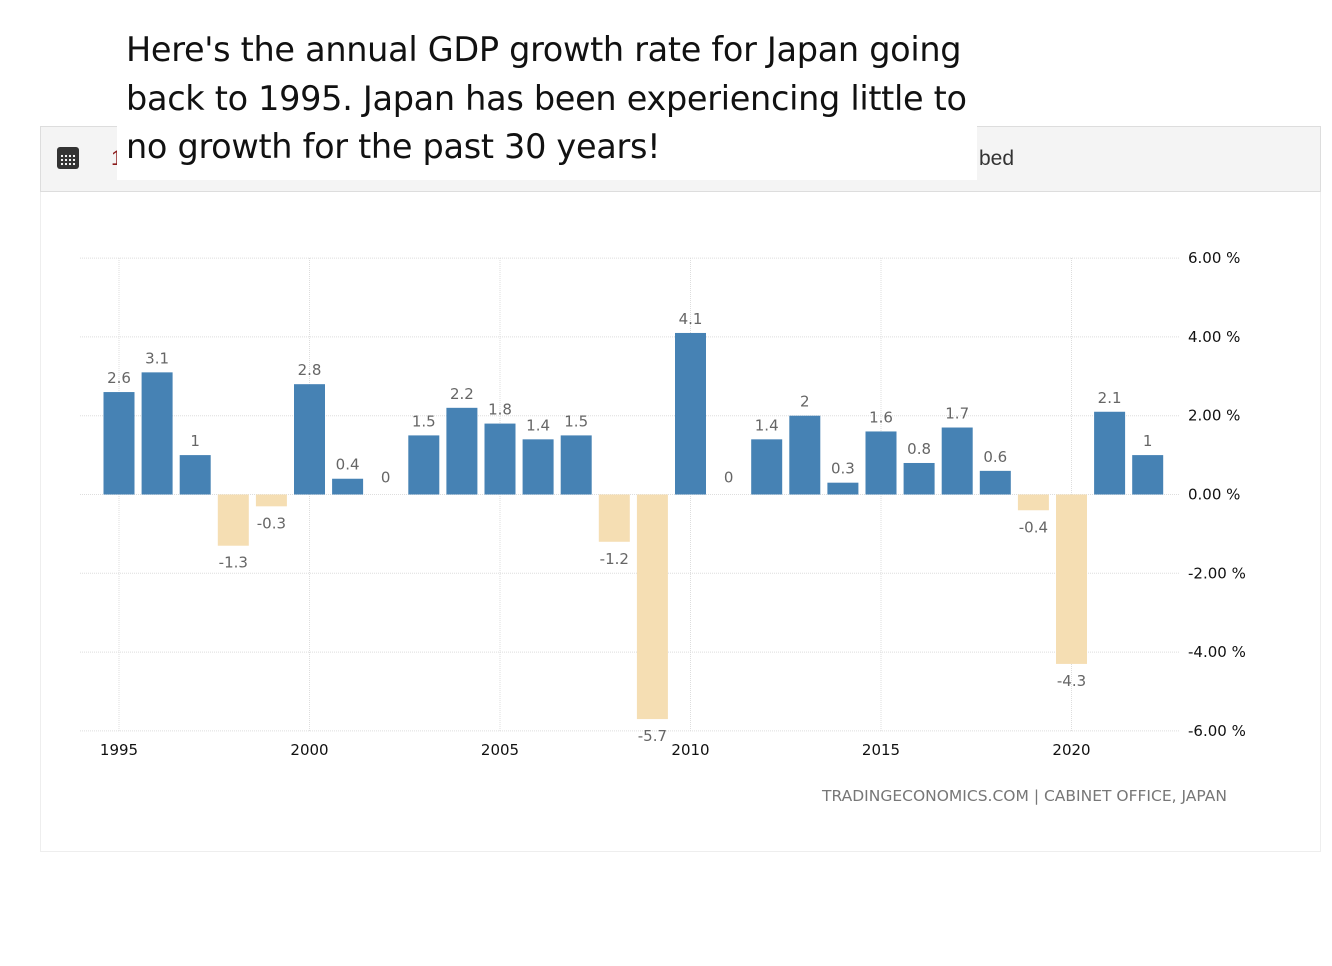  What do you see at coordinates (1135, 796) in the screenshot?
I see `source-agency: CABINET OFFICE, JAPAN` at bounding box center [1135, 796].